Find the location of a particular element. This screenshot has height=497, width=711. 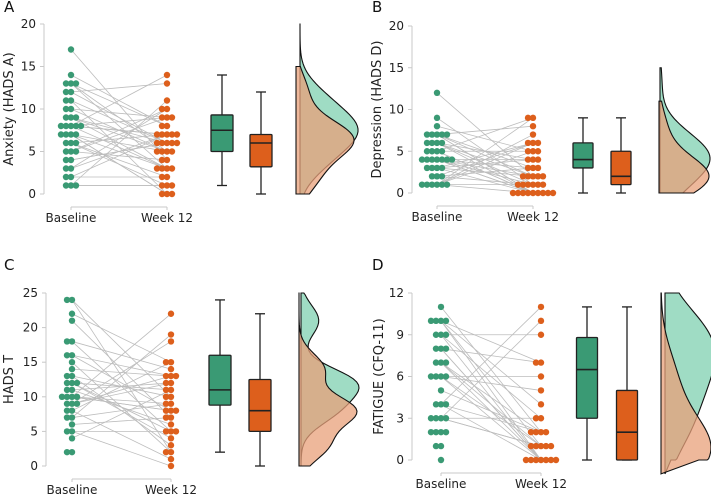

baseline-box is located at coordinates (220, 380).